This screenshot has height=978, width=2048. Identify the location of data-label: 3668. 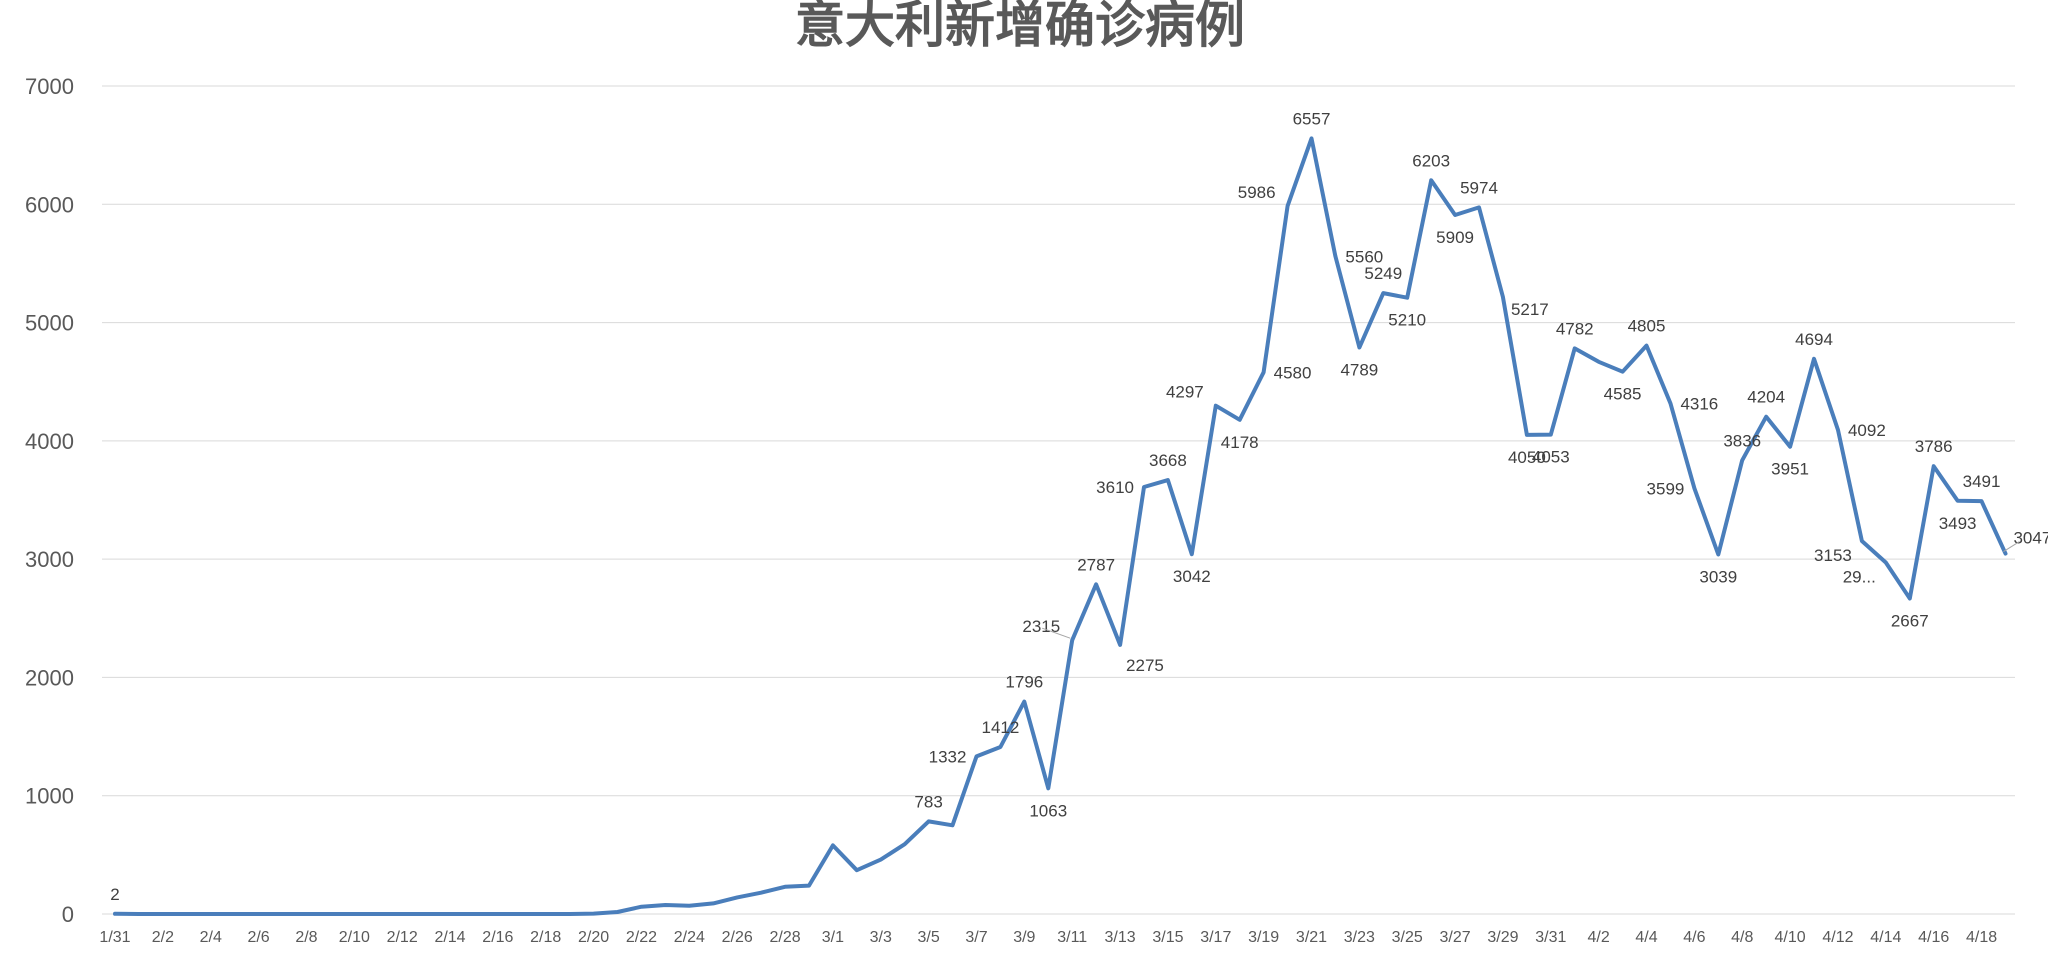
(1168, 460).